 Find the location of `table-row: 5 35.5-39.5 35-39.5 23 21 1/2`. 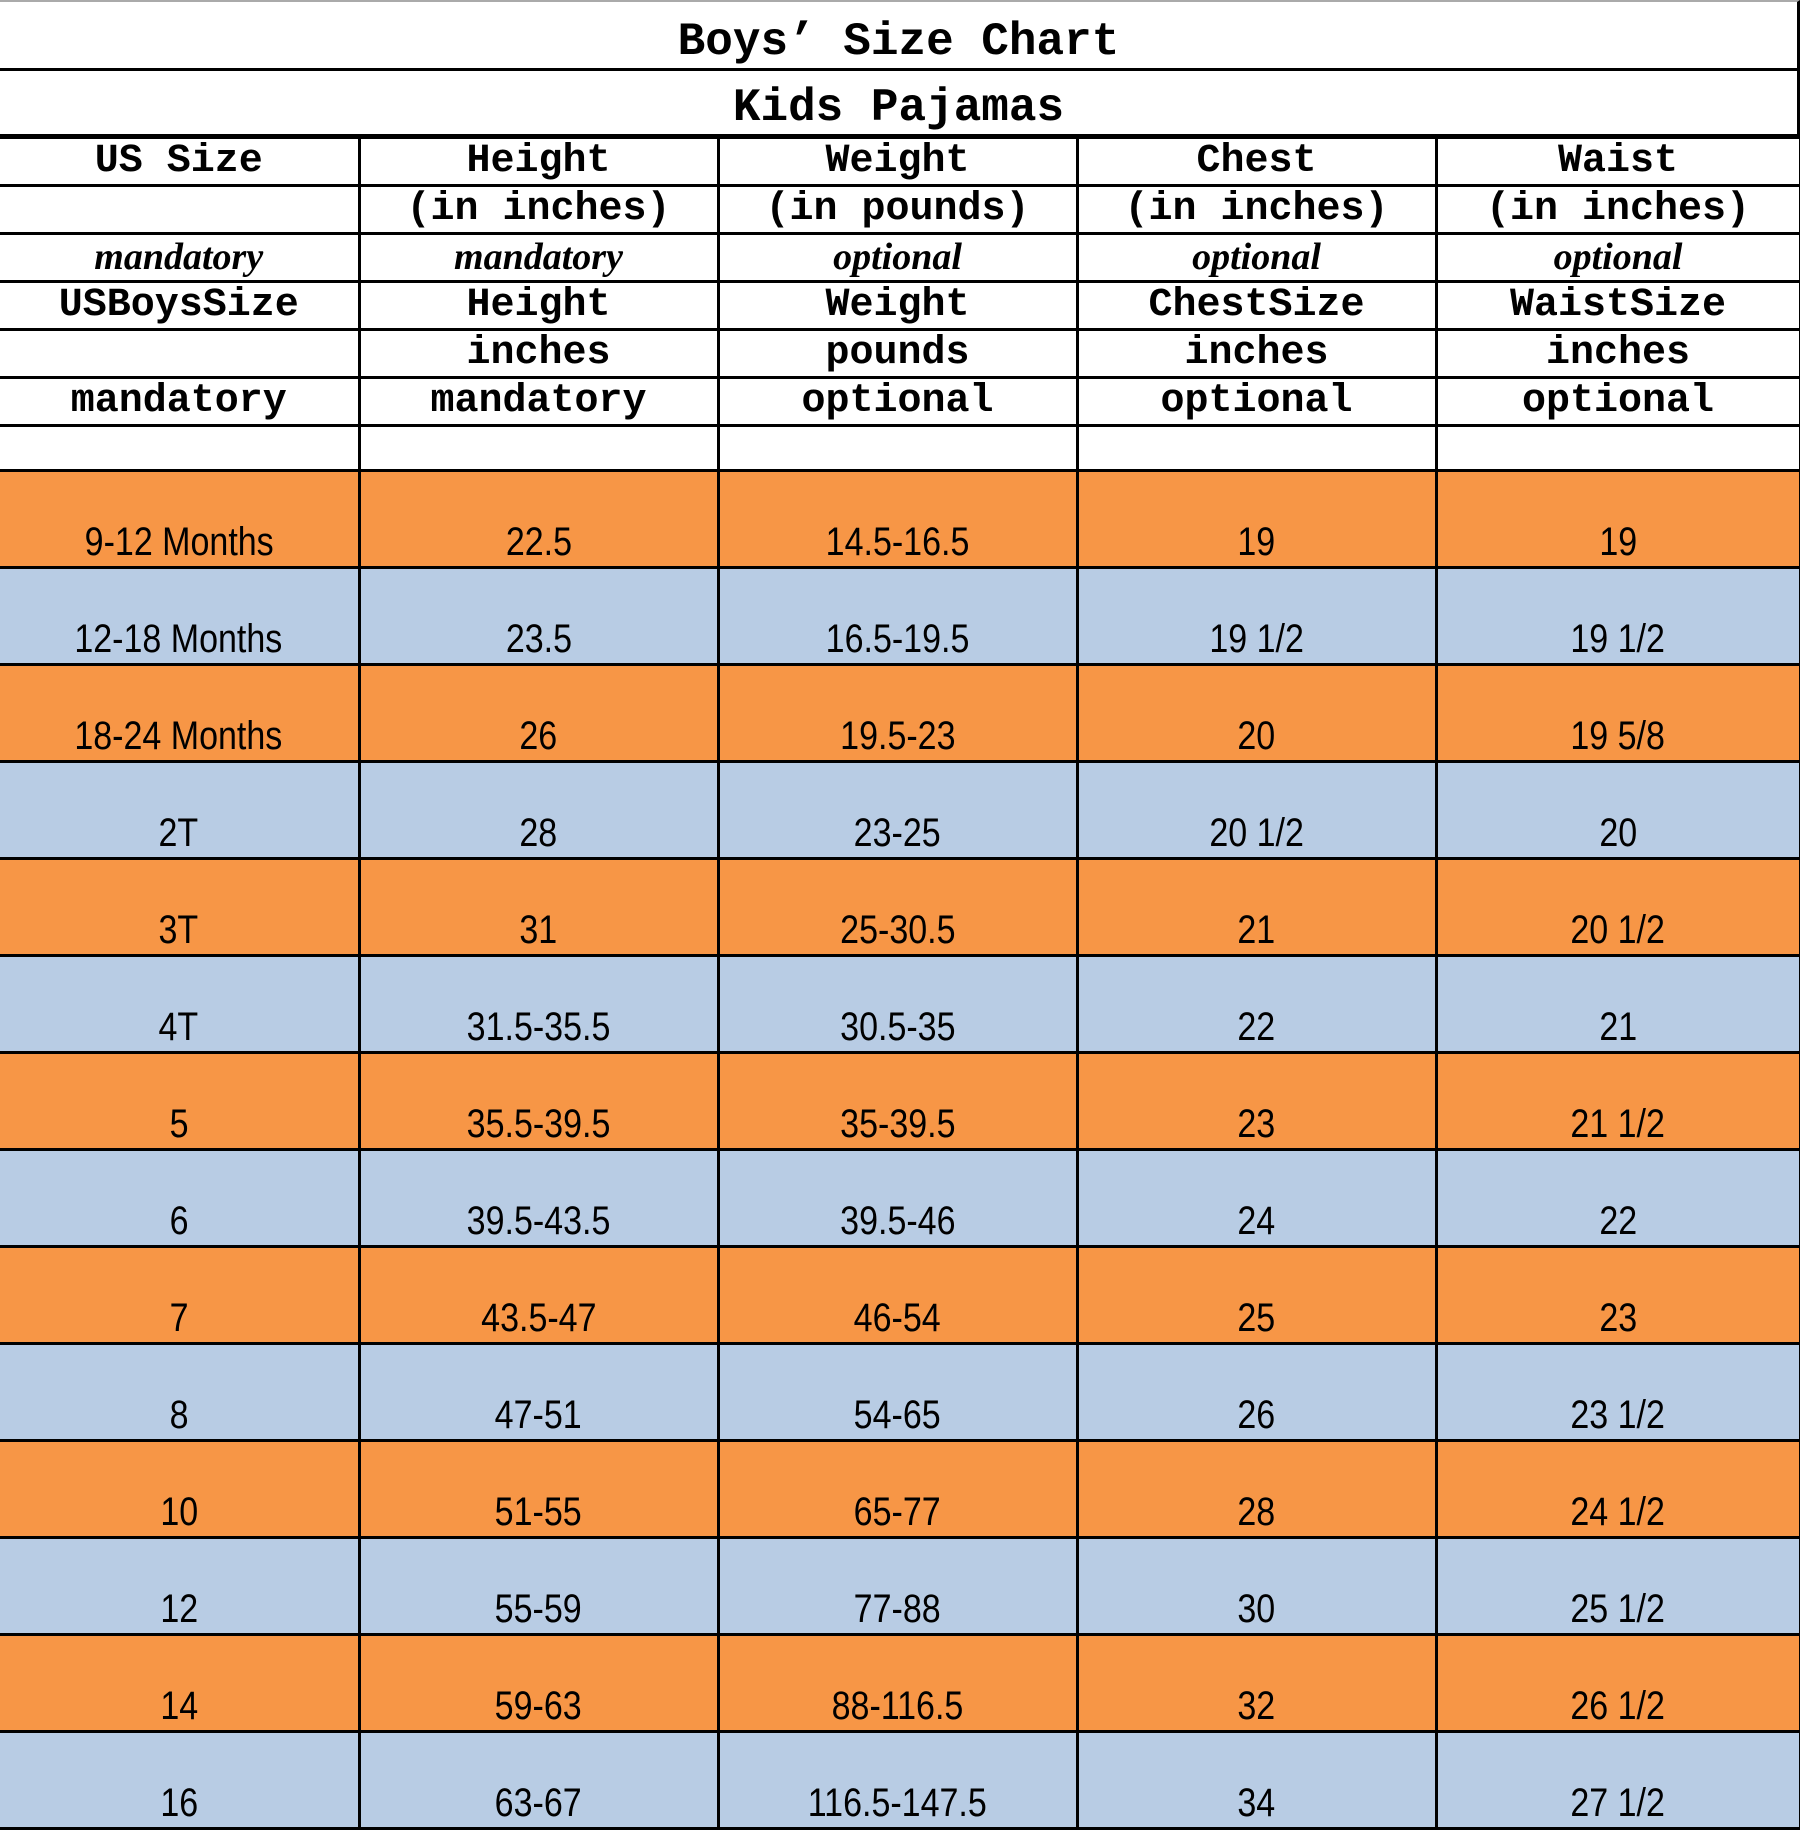

table-row: 5 35.5-39.5 35-39.5 23 21 1/2 is located at coordinates (900, 1101).